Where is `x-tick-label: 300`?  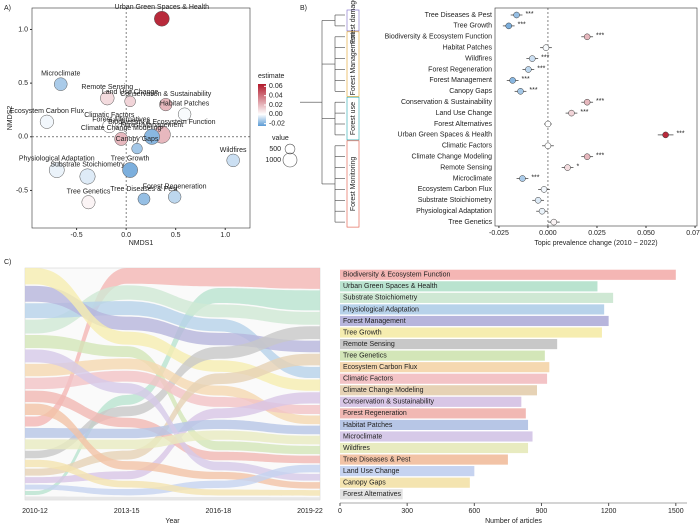 x-tick-label: 300 is located at coordinates (407, 511).